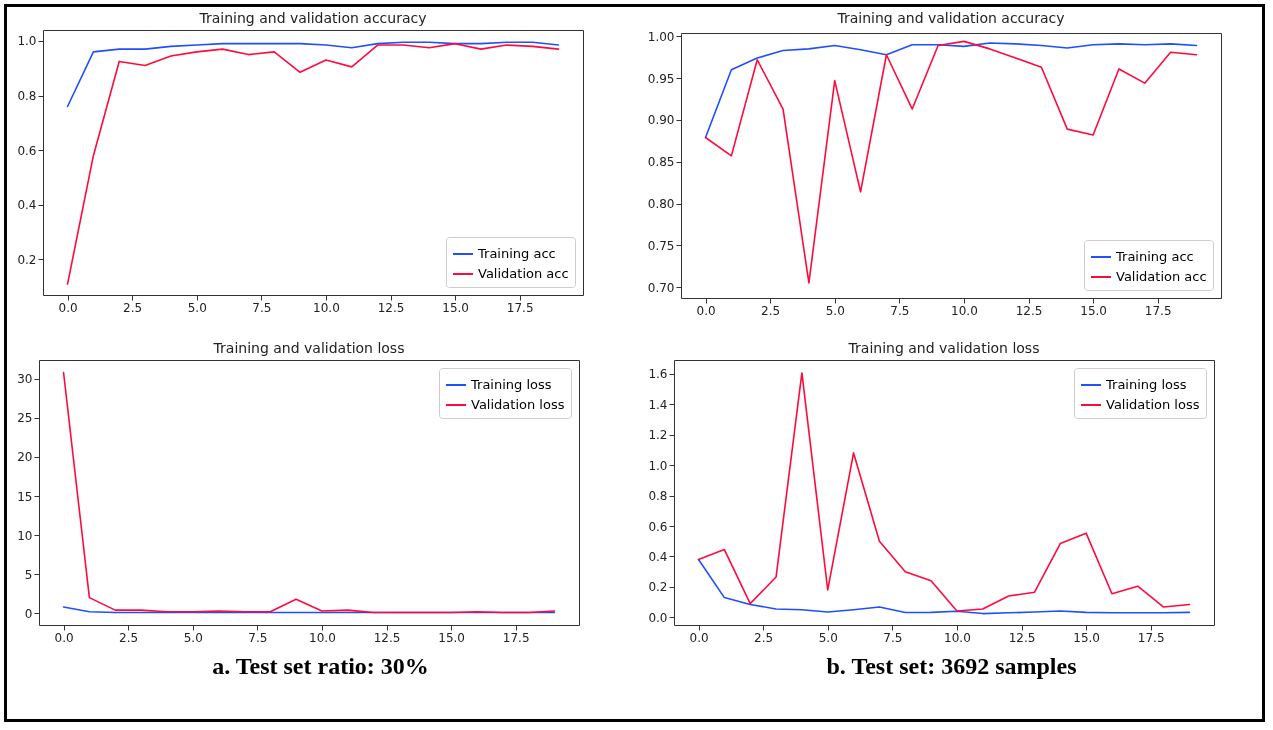 This screenshot has height=730, width=1273. What do you see at coordinates (951, 666) in the screenshot?
I see `text: b. Test set: 3692 samples` at bounding box center [951, 666].